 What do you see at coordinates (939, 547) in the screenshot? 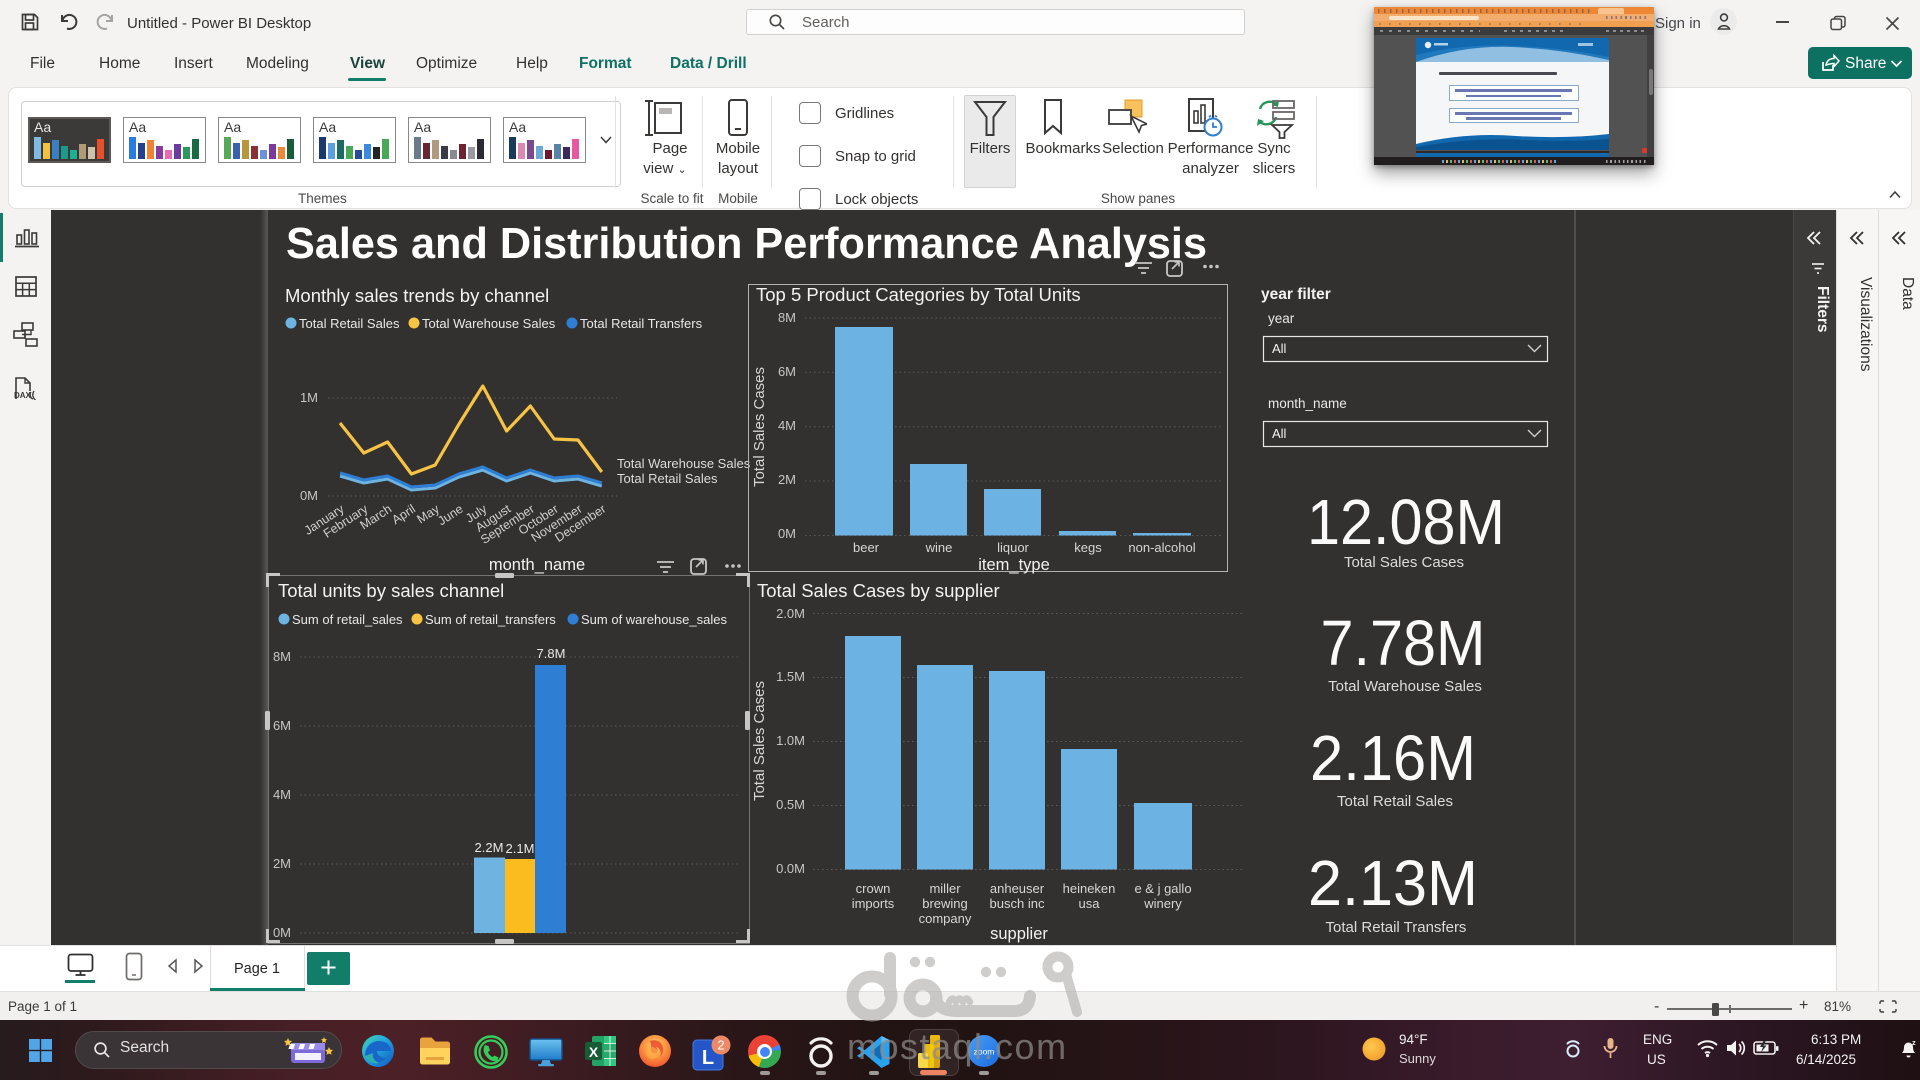
I see `svg-text: wine` at bounding box center [939, 547].